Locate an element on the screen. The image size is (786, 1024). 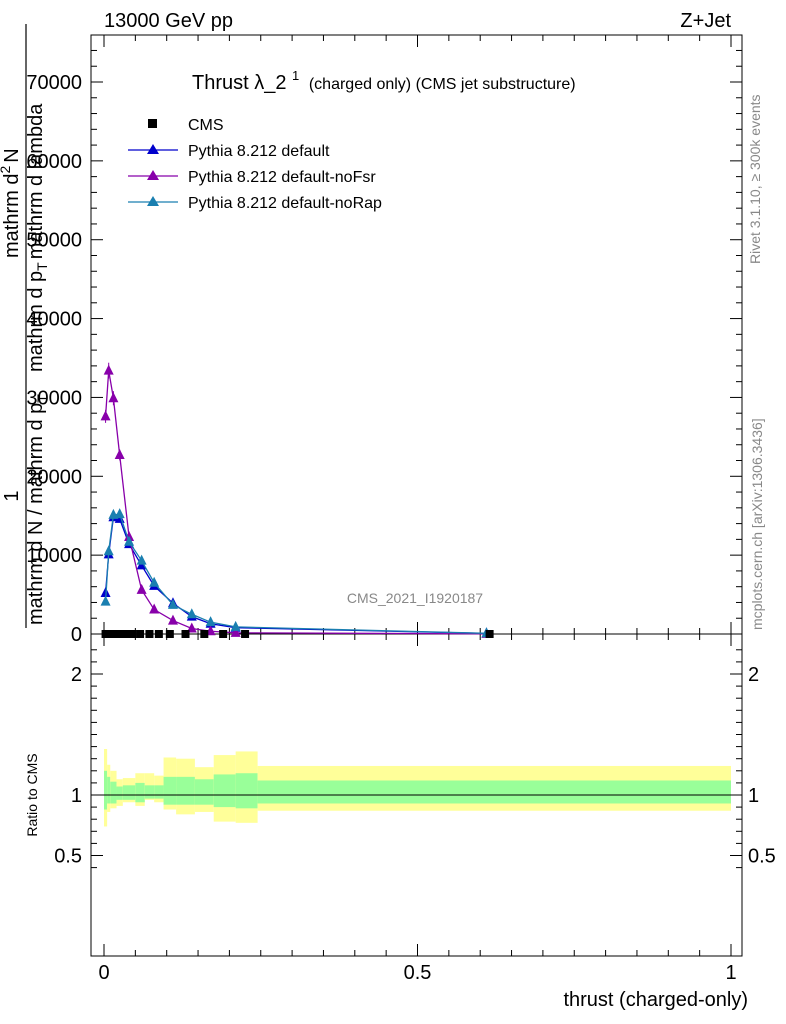
ratio-tick-label-right: 1 is located at coordinates (753, 796).